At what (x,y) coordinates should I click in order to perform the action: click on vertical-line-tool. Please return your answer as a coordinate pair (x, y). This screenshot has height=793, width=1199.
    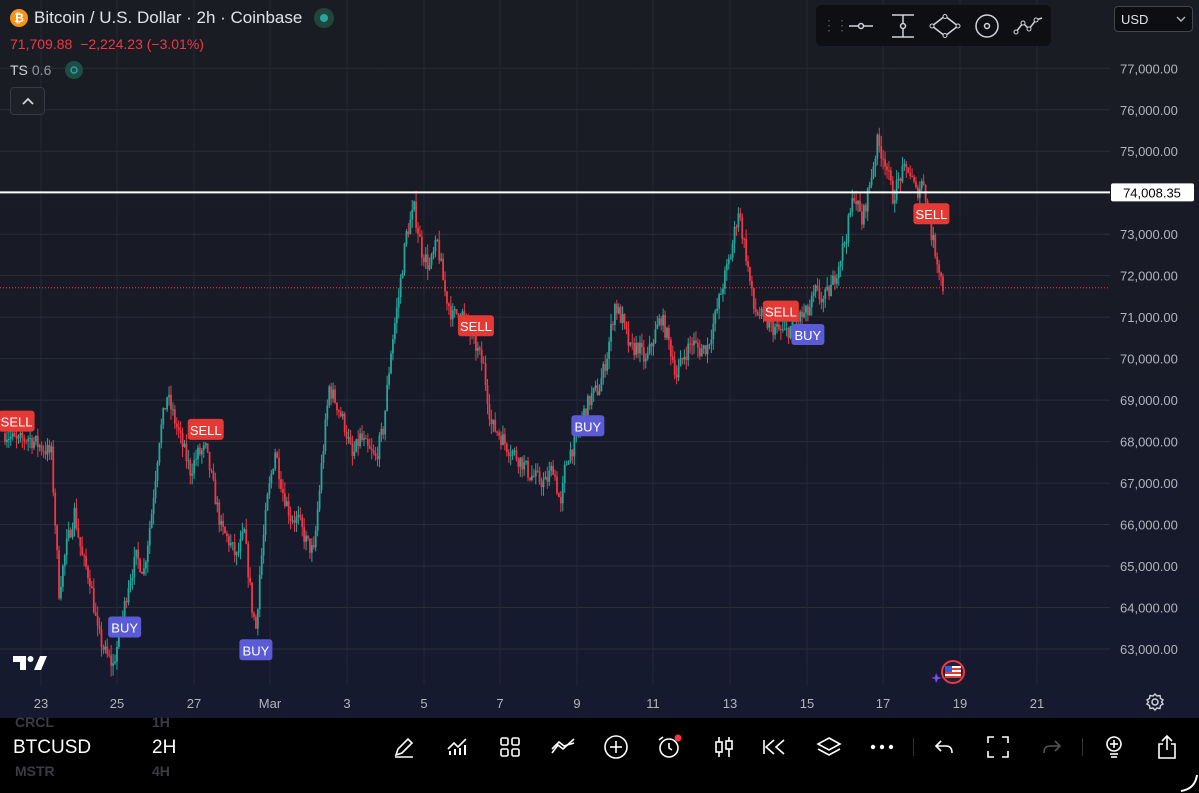
    Looking at the image, I should click on (903, 26).